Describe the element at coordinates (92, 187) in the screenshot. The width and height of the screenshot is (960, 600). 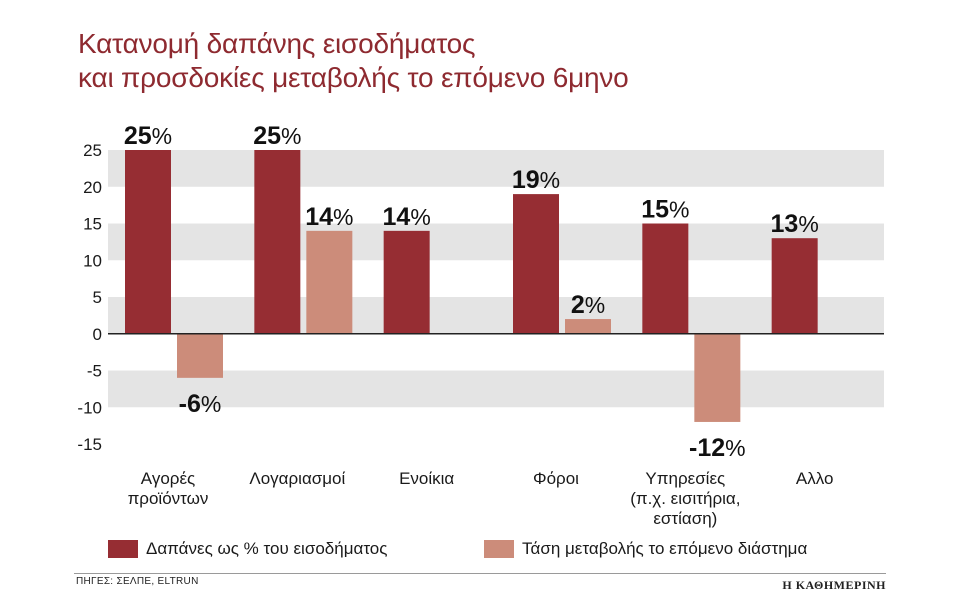
I see `y-tick-label: 20` at that location.